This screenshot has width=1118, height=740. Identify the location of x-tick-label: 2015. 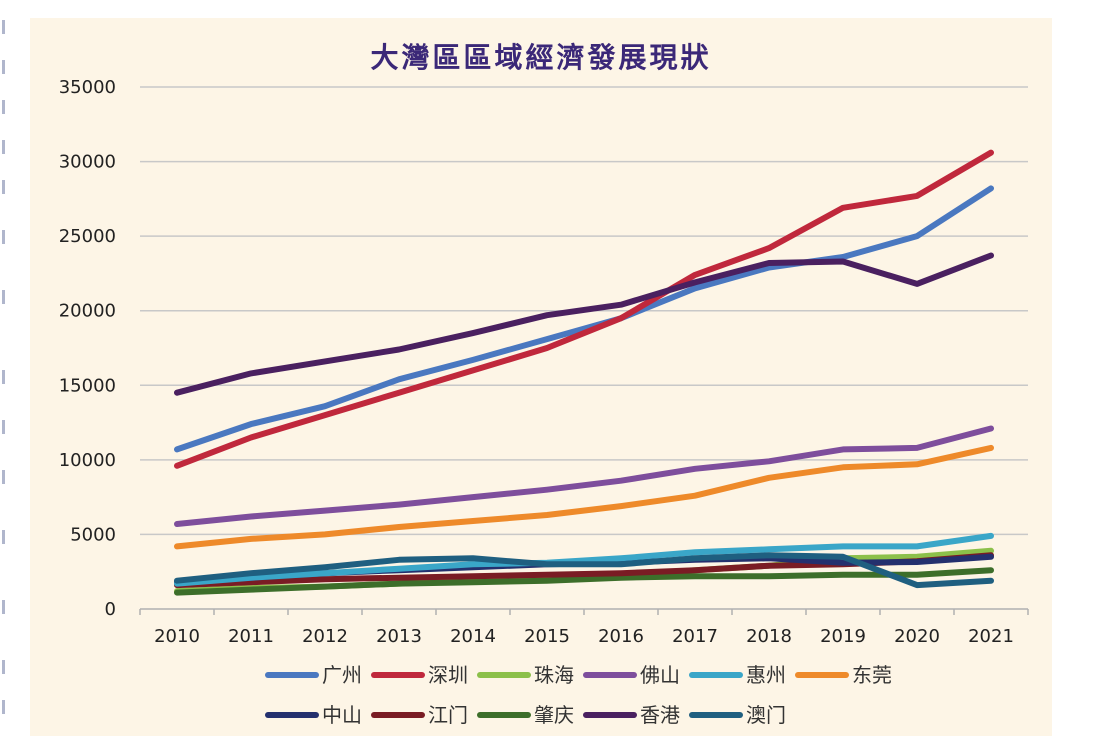
(547, 636).